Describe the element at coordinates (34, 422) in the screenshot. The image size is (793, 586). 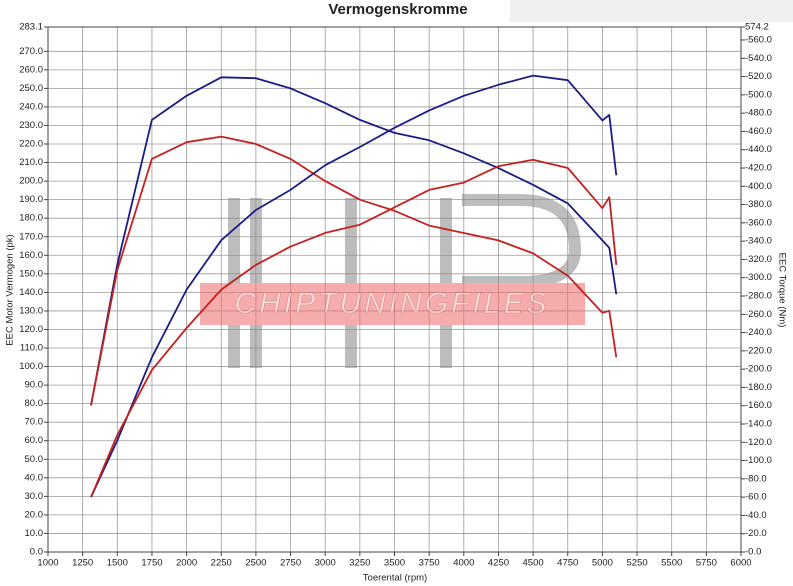
I see `y-tick-label: 70.0` at that location.